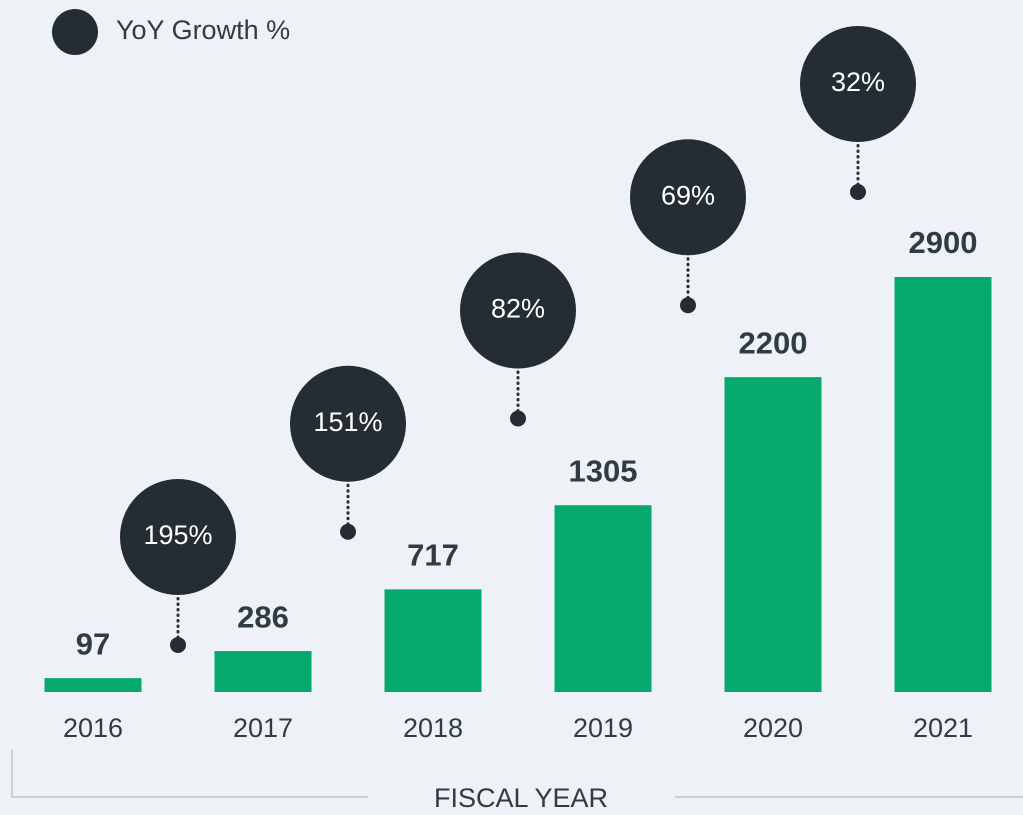  What do you see at coordinates (433, 728) in the screenshot?
I see `x-tick-label: 2018` at bounding box center [433, 728].